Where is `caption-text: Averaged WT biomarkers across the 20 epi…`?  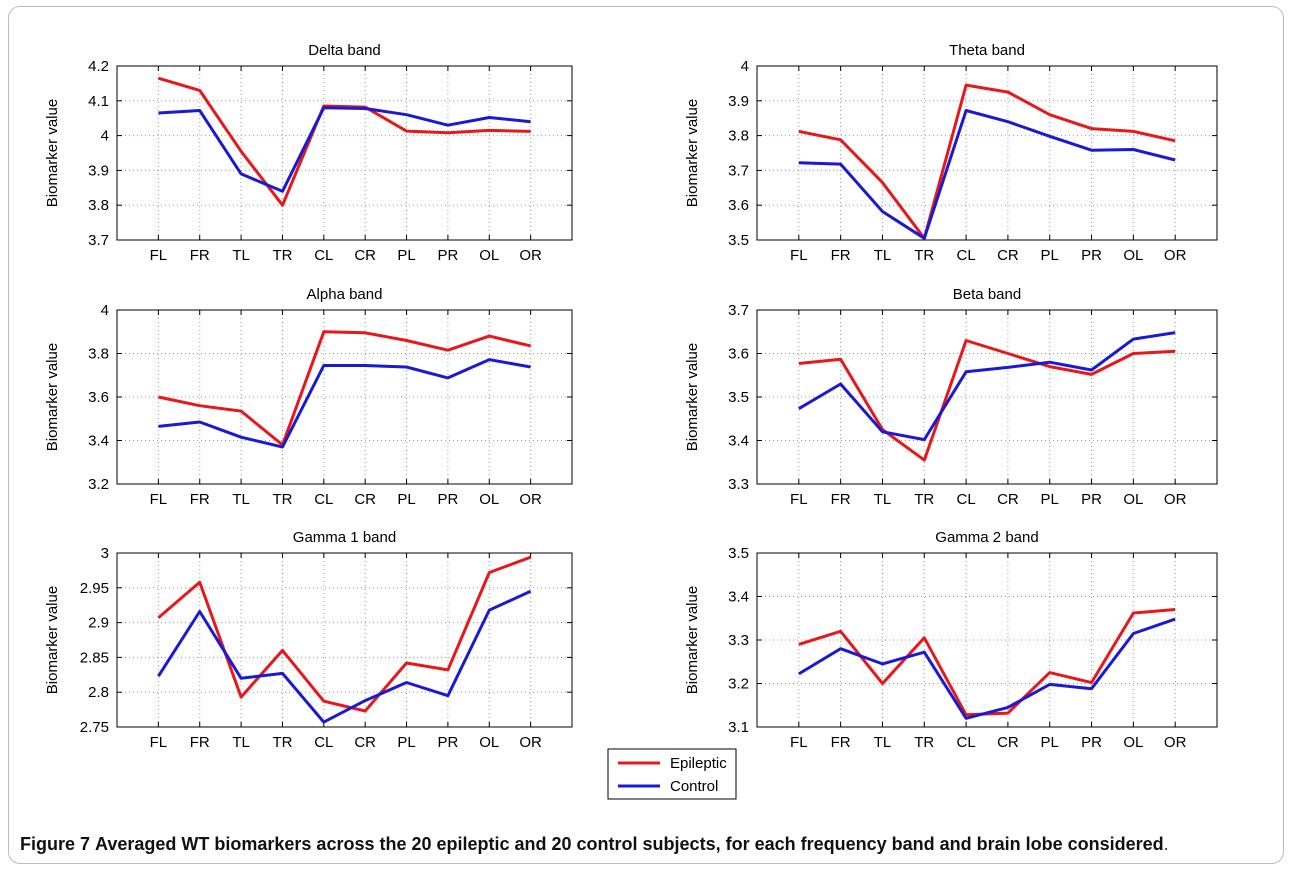 caption-text: Averaged WT biomarkers across the 20 epi… is located at coordinates (629, 844).